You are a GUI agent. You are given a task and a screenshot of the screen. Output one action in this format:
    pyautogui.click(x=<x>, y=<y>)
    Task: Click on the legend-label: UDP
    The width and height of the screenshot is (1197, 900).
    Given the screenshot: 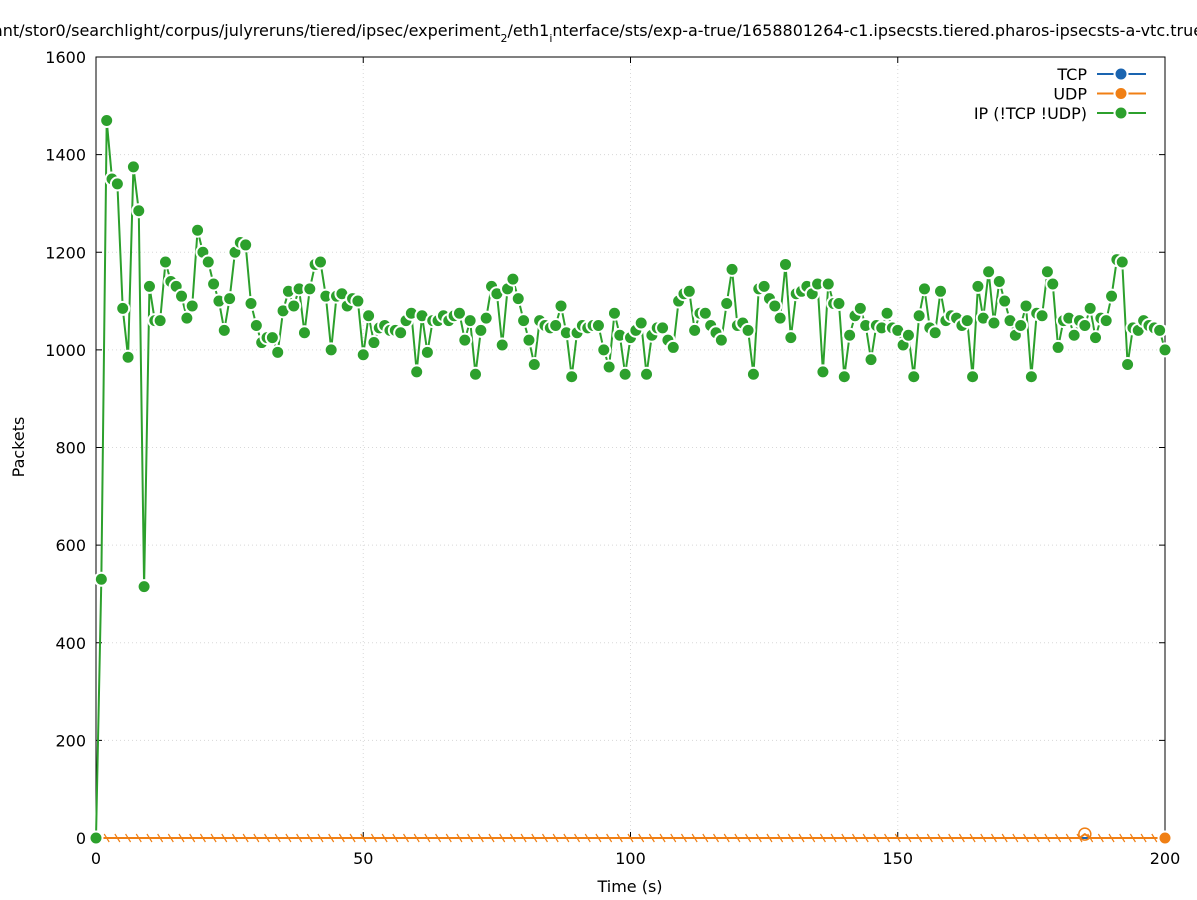 What is the action you would take?
    pyautogui.click(x=1070, y=94)
    